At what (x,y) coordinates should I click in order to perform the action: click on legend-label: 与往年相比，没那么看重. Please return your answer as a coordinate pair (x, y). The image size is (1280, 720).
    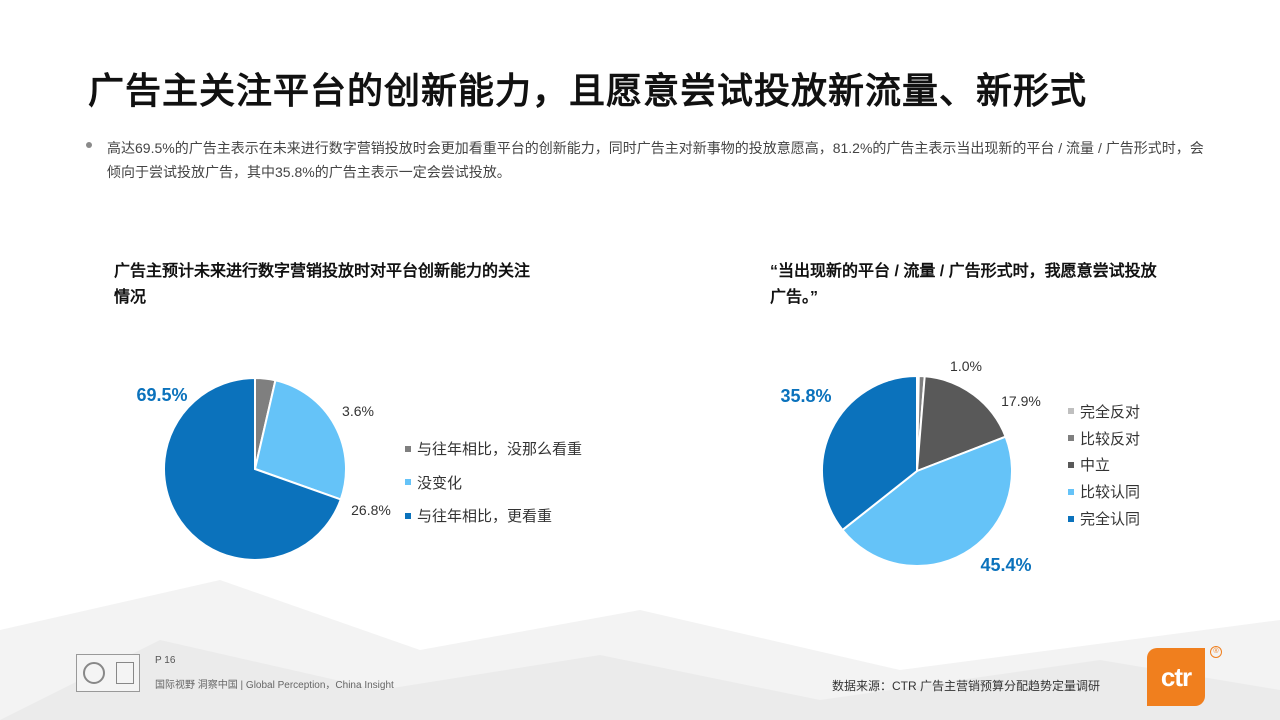
    Looking at the image, I should click on (500, 450).